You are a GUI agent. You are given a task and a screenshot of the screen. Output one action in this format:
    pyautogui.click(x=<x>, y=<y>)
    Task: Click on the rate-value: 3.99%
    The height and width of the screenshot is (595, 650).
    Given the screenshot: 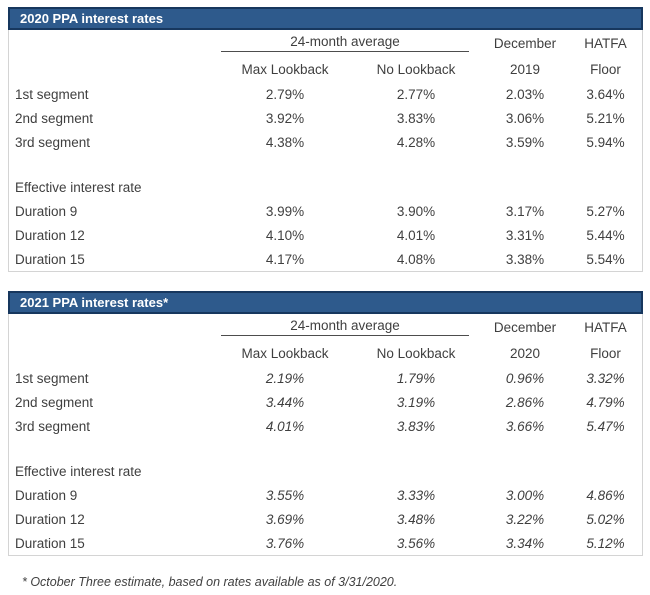 What is the action you would take?
    pyautogui.click(x=285, y=211)
    